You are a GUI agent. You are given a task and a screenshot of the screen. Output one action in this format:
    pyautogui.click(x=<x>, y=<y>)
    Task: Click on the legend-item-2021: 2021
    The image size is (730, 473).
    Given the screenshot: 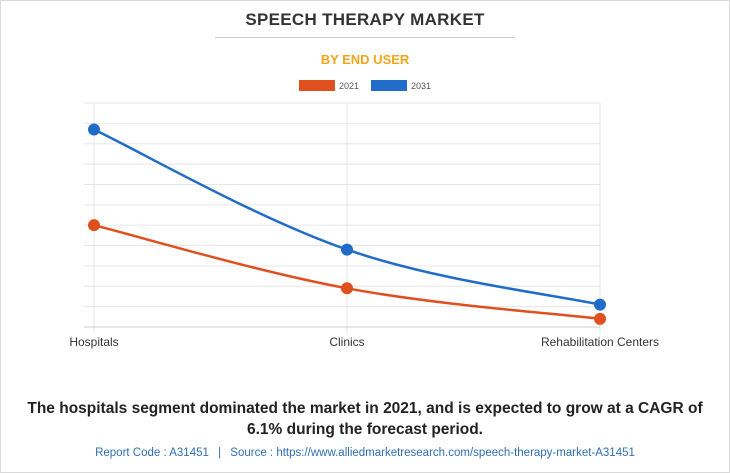 What is the action you would take?
    pyautogui.click(x=328, y=85)
    